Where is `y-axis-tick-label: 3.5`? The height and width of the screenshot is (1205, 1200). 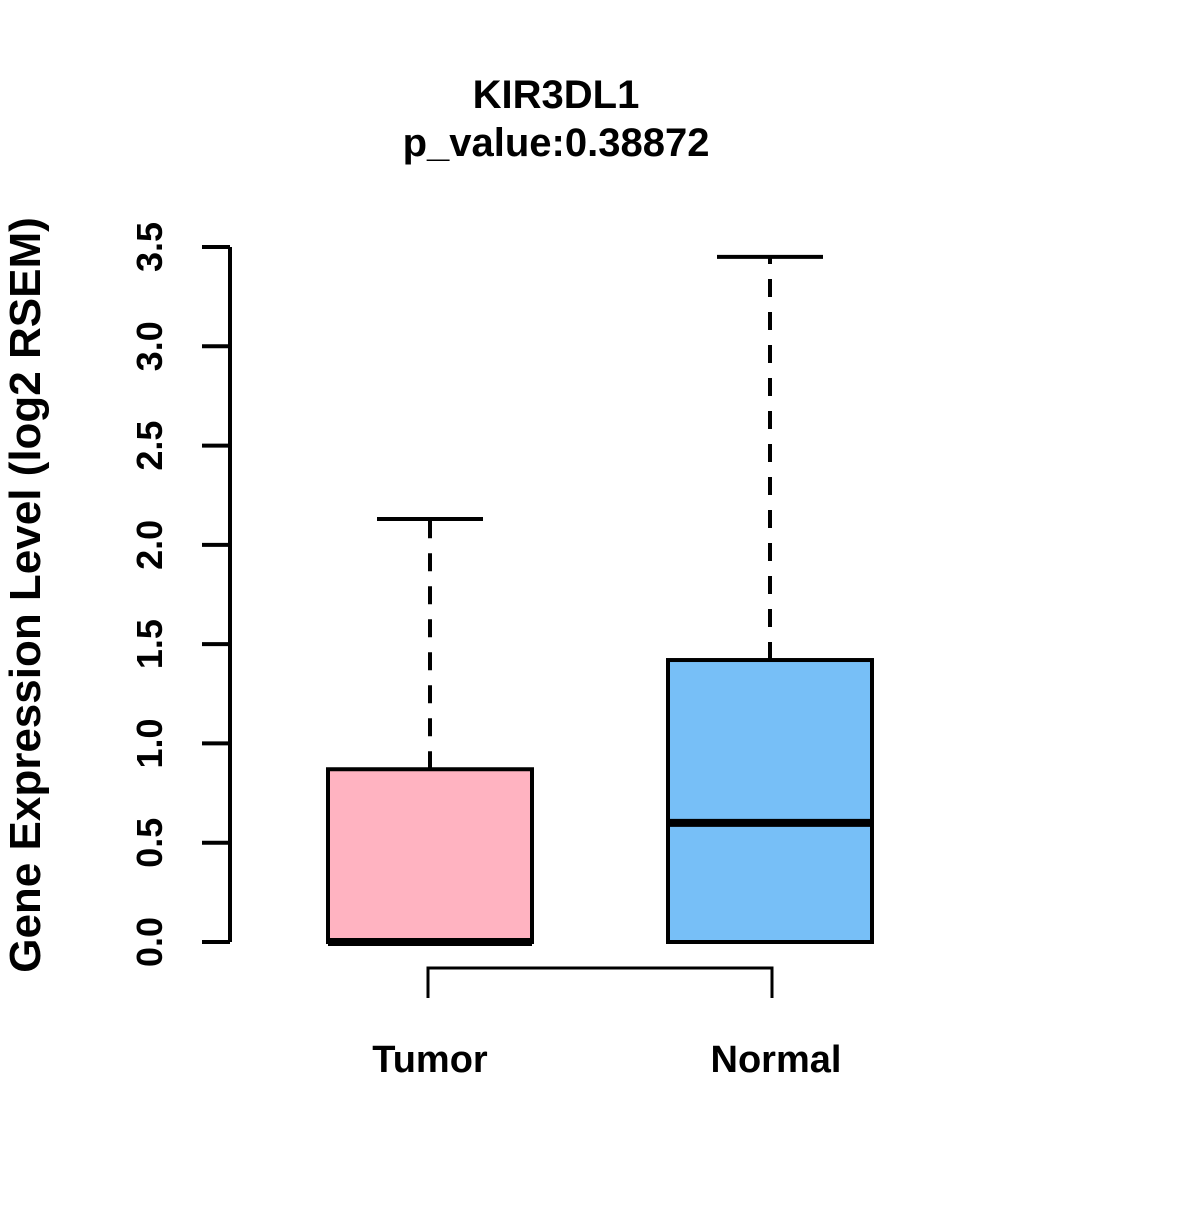
y-axis-tick-label: 3.5 is located at coordinates (149, 247).